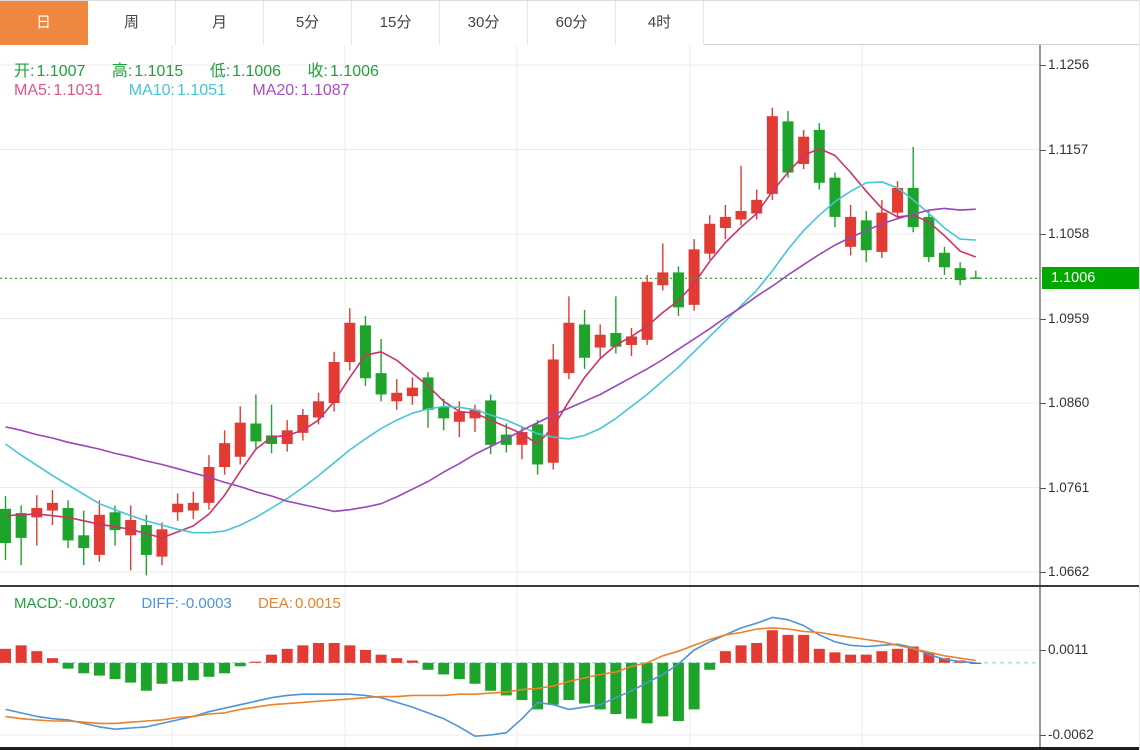  What do you see at coordinates (65, 603) in the screenshot?
I see `macd-value-readout: MACD: -0.0037` at bounding box center [65, 603].